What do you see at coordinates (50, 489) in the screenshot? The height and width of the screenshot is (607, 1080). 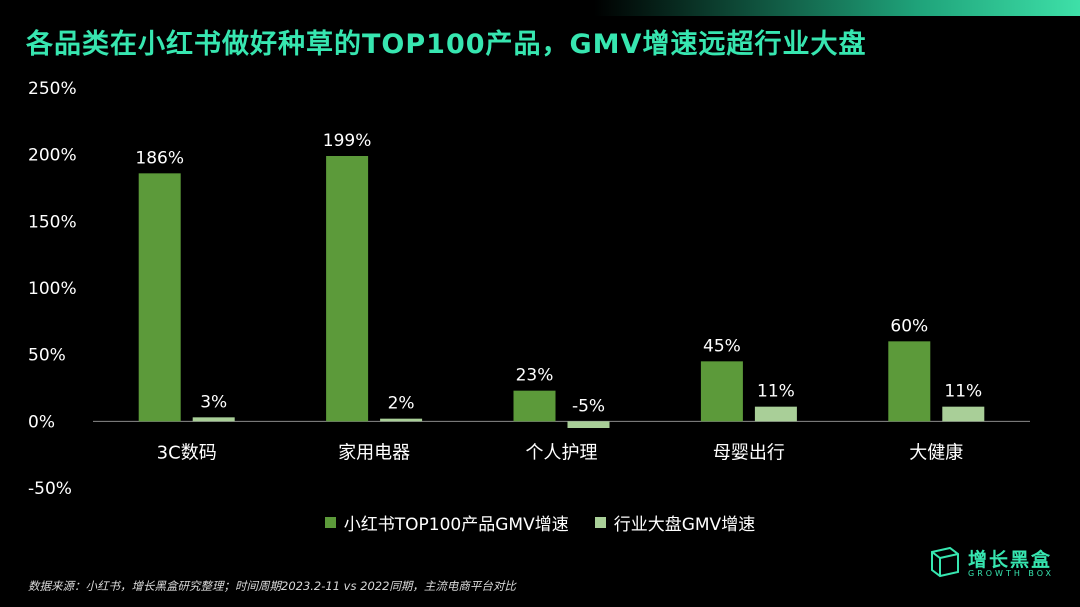 I see `y-tick-label: -50%` at bounding box center [50, 489].